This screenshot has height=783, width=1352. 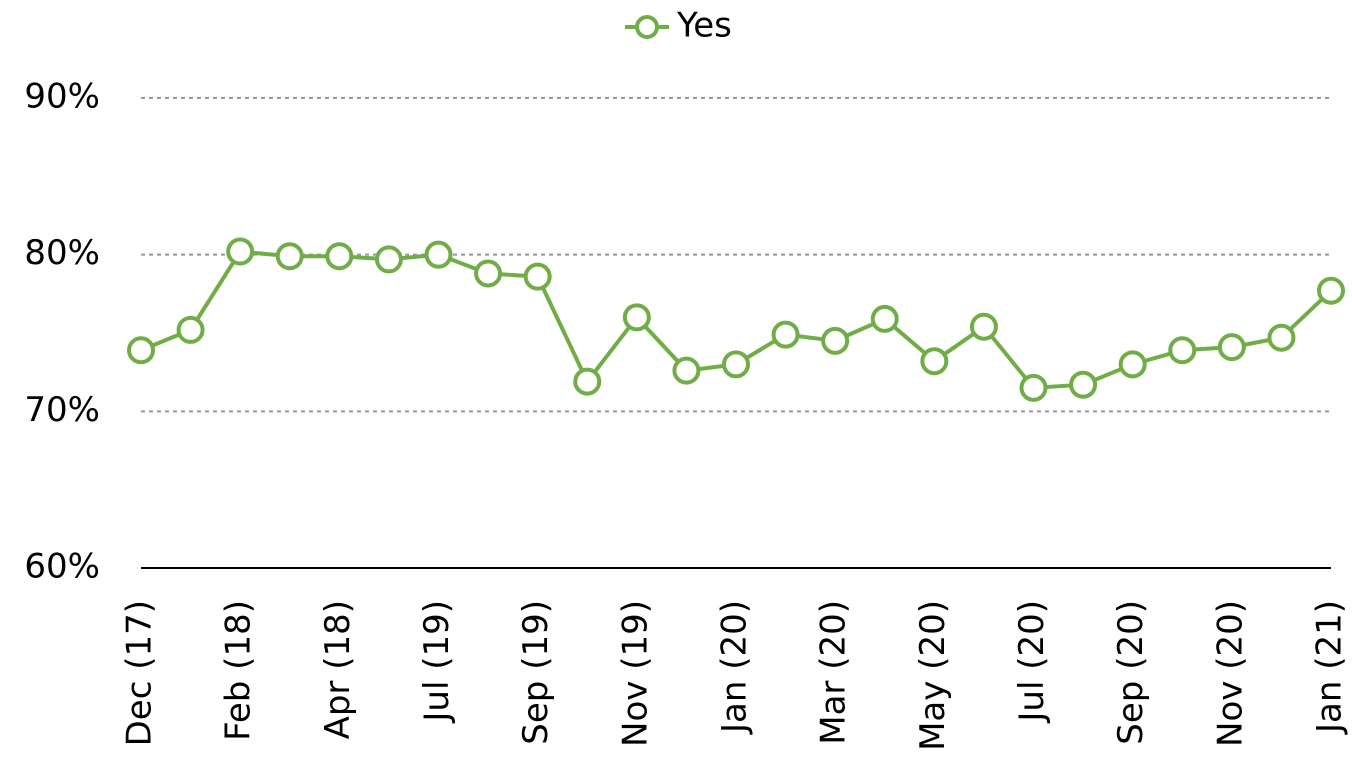 I want to click on x-tick-label: Jan (21), so click(x=1330, y=667).